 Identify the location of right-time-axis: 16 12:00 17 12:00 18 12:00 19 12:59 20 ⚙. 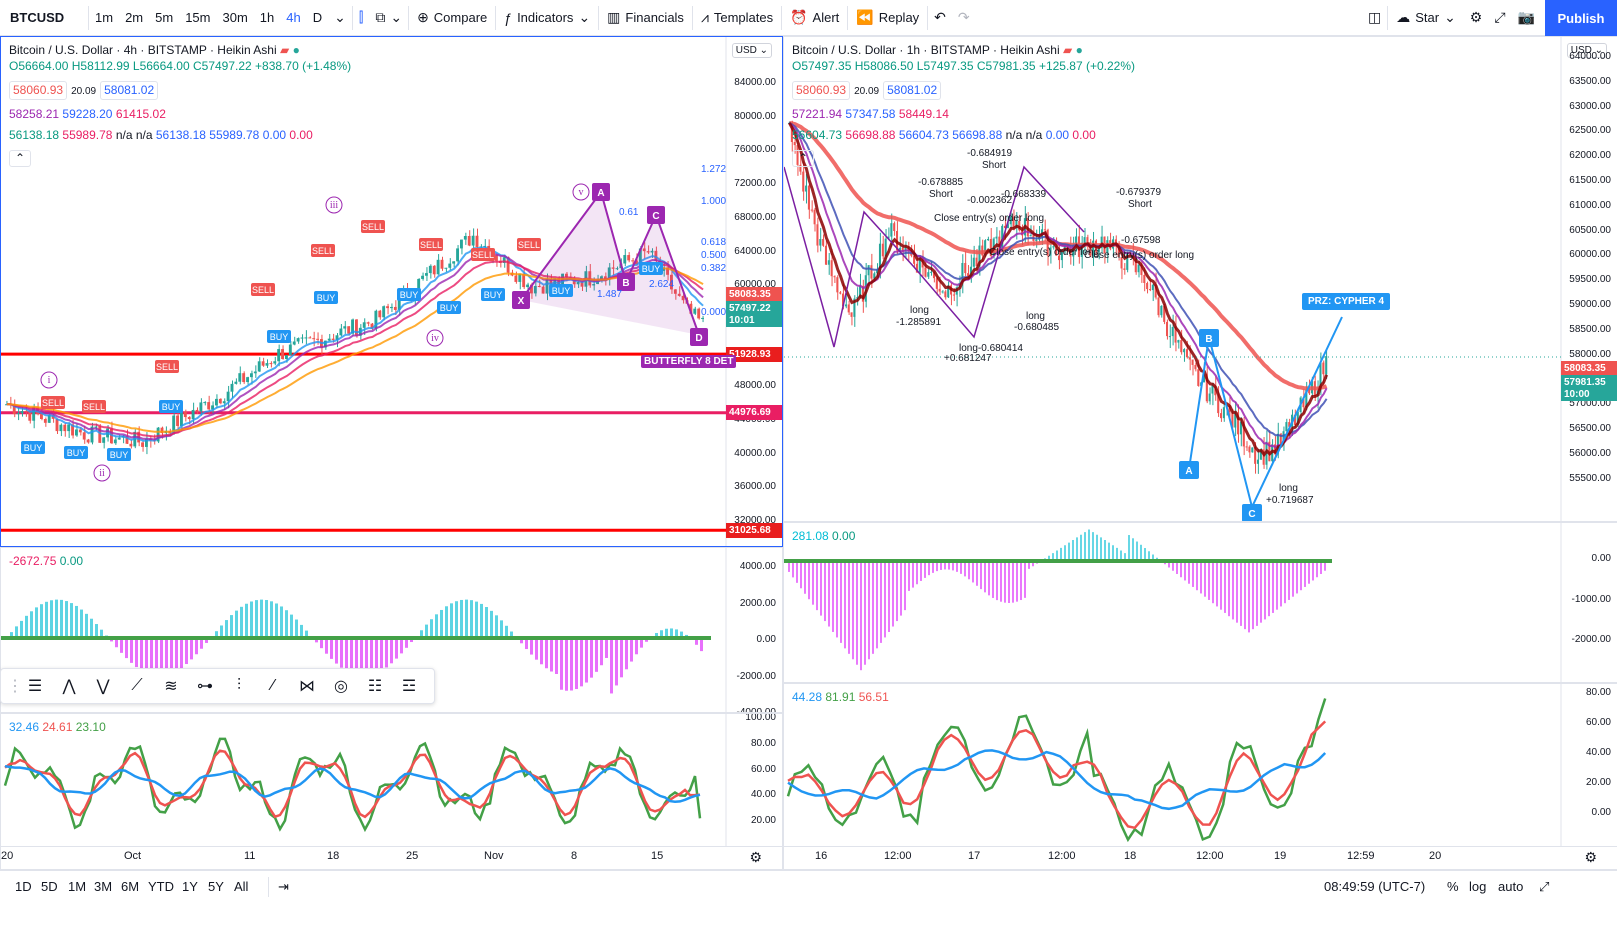
(1200, 858).